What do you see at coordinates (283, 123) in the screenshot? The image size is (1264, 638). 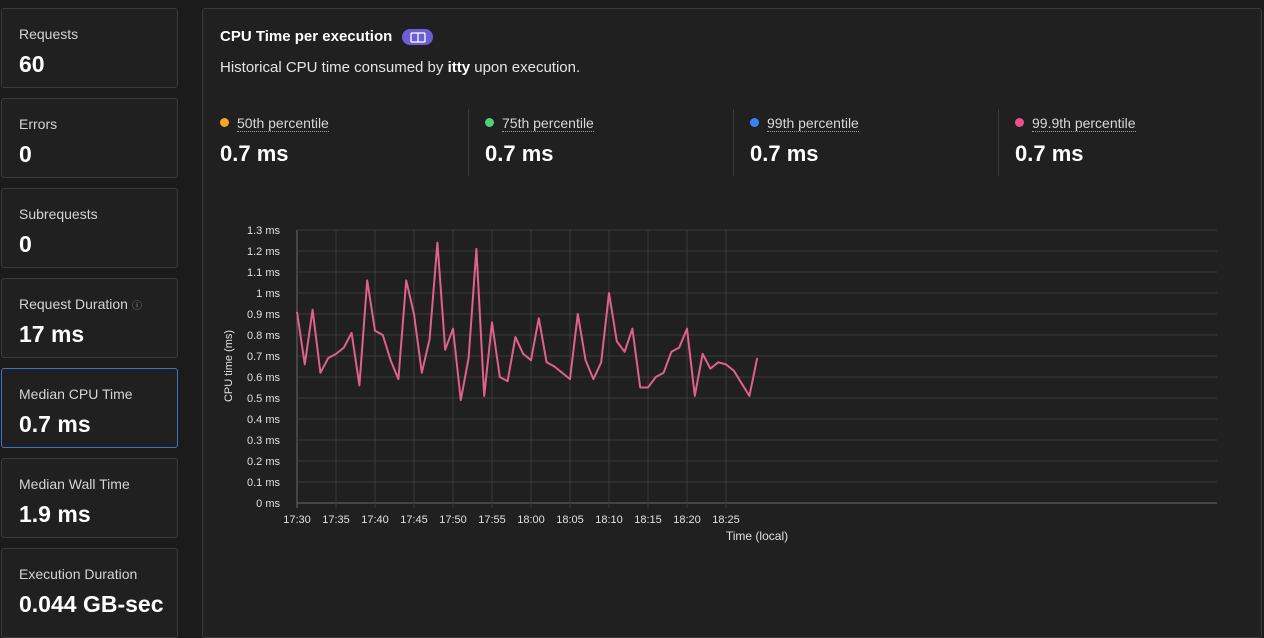 I see `percentile-label: 50th percentile` at bounding box center [283, 123].